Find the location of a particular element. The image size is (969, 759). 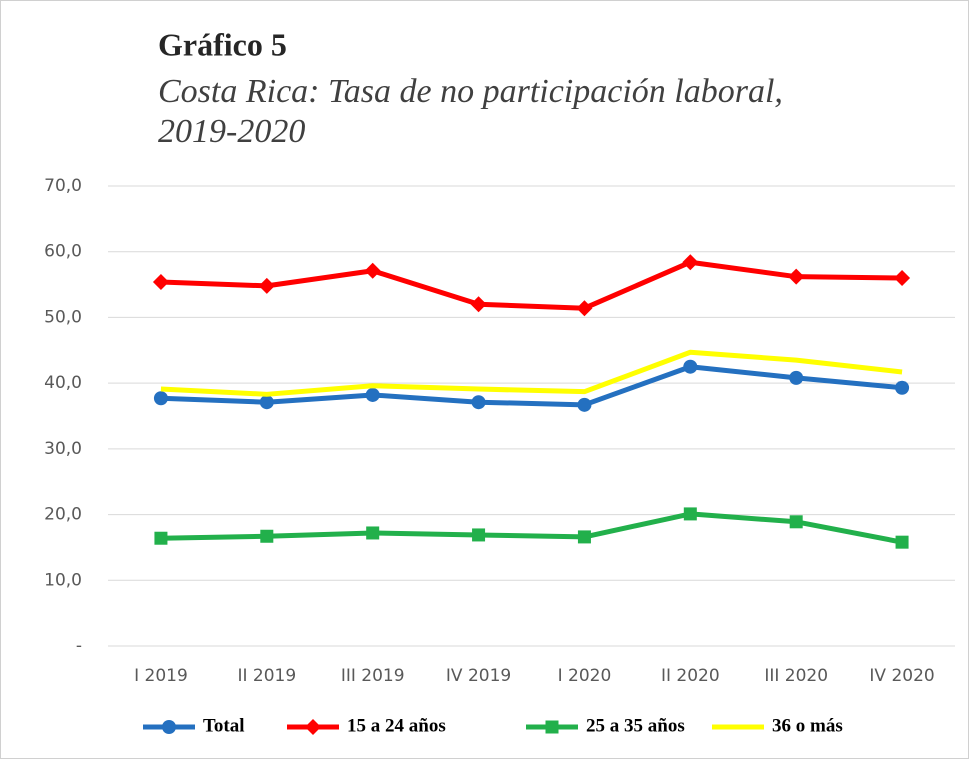

y-tick-label: 10,0 is located at coordinates (63, 580).